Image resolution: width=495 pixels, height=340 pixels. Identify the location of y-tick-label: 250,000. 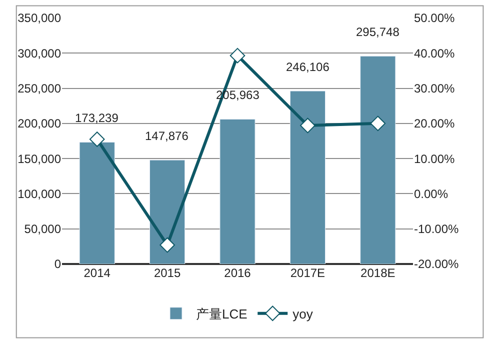
(40, 88).